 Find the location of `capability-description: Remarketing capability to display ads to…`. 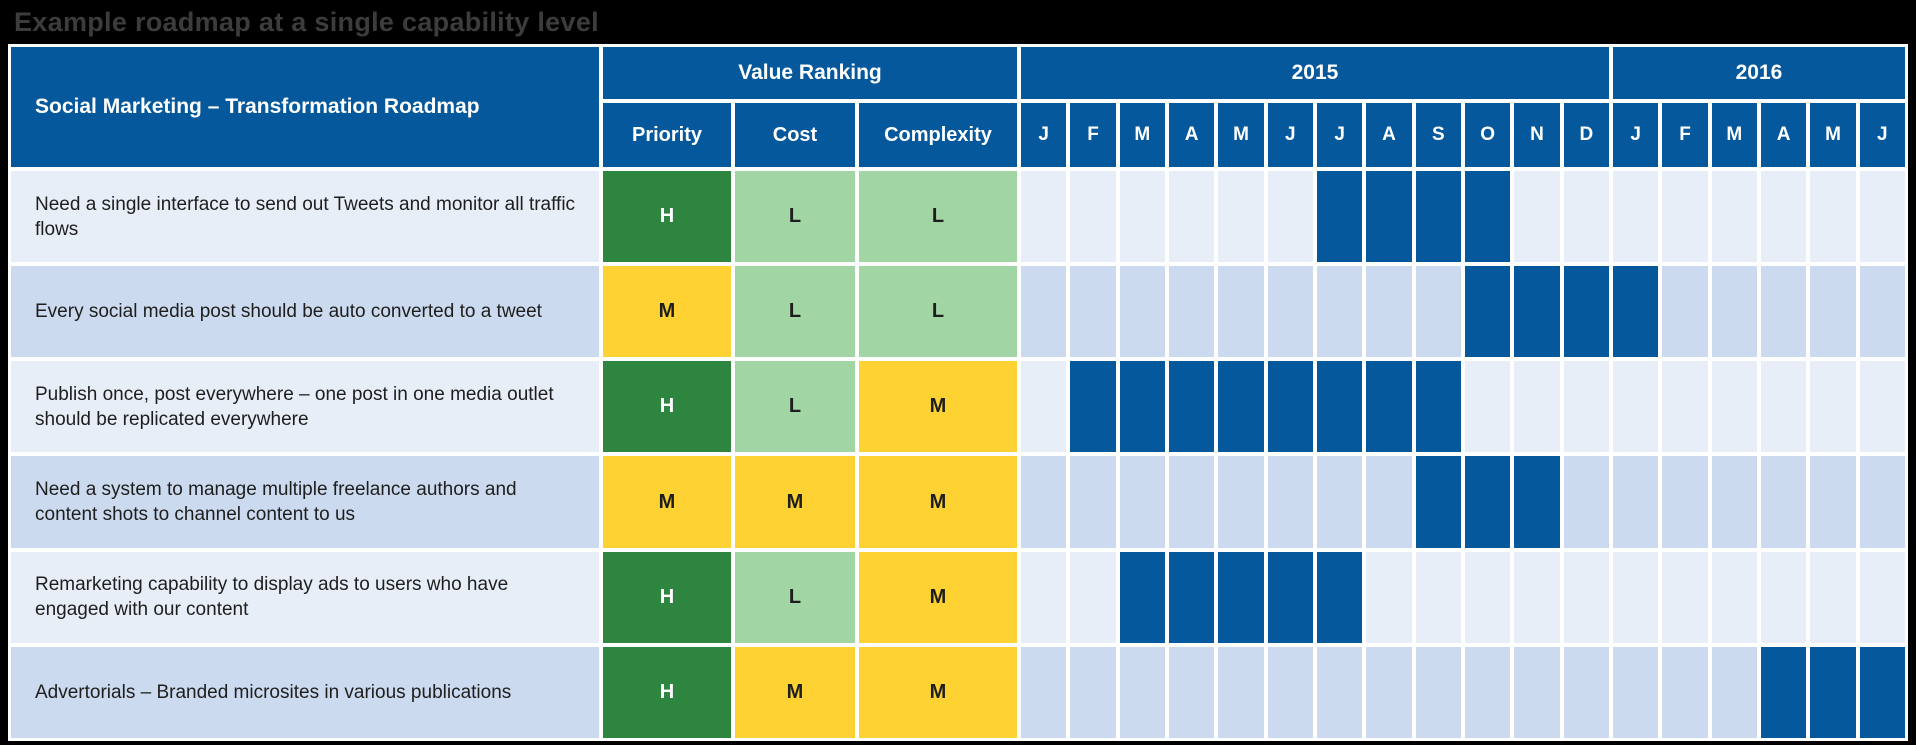

capability-description: Remarketing capability to display ads to… is located at coordinates (305, 597).